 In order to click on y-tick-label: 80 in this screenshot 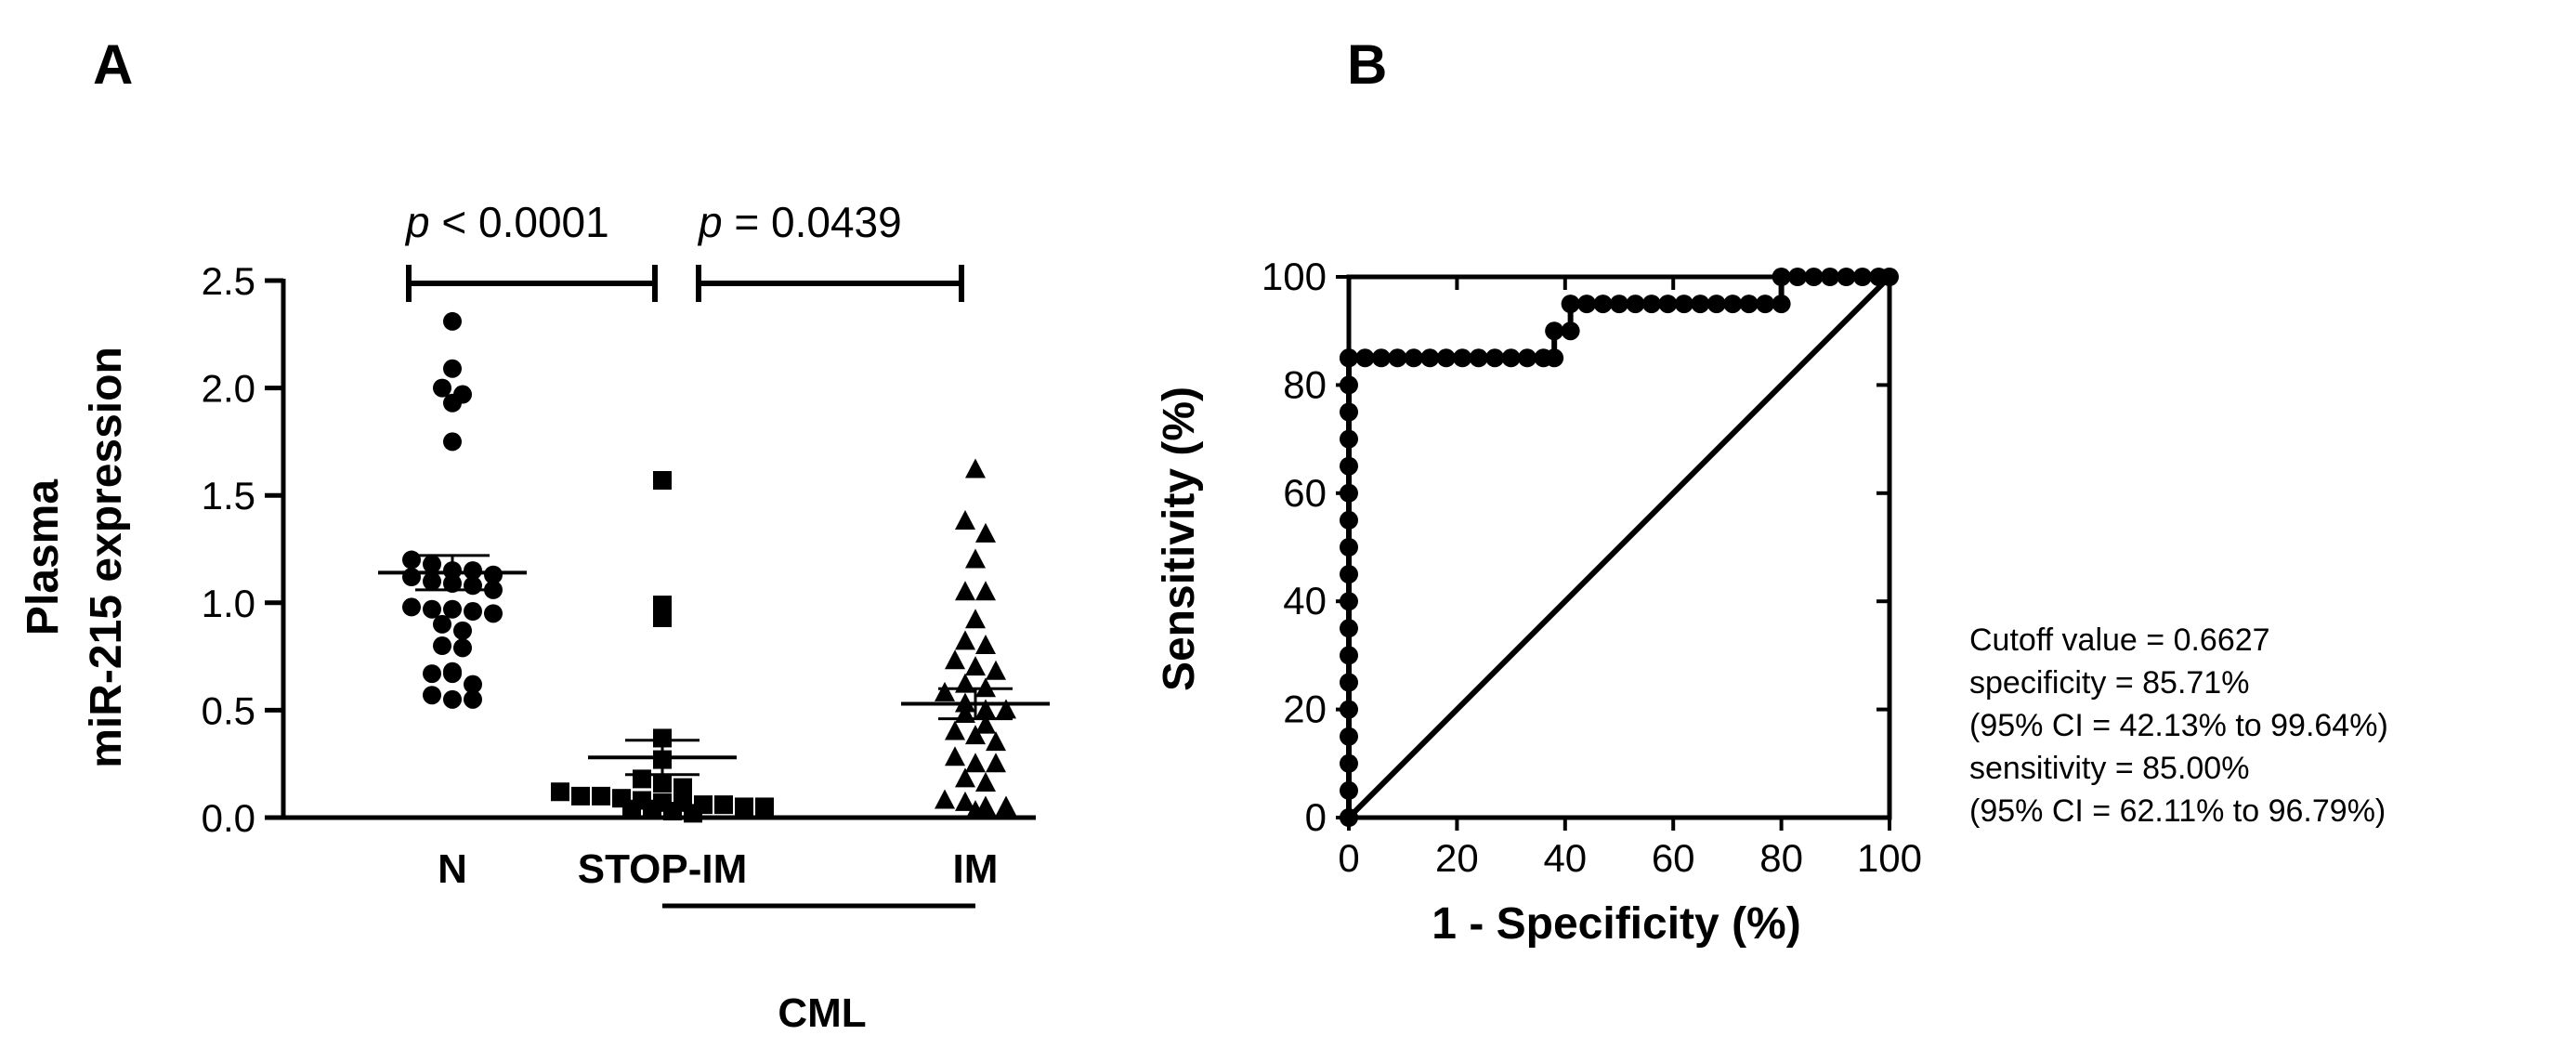, I will do `click(1305, 384)`.